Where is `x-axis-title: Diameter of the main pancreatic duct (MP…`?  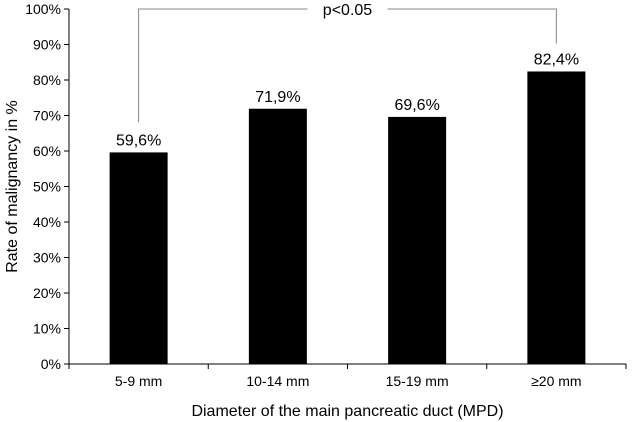 x-axis-title: Diameter of the main pancreatic duct (MP… is located at coordinates (347, 411).